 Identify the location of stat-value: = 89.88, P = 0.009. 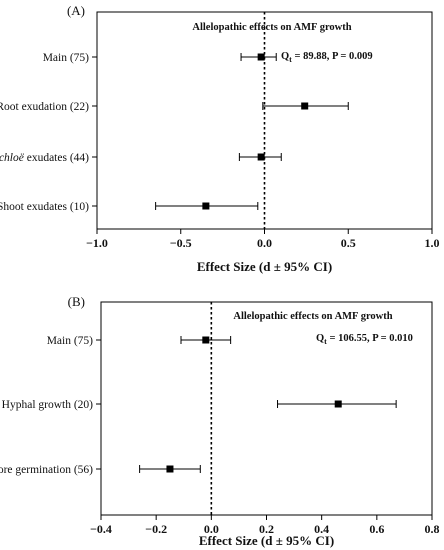
(332, 56).